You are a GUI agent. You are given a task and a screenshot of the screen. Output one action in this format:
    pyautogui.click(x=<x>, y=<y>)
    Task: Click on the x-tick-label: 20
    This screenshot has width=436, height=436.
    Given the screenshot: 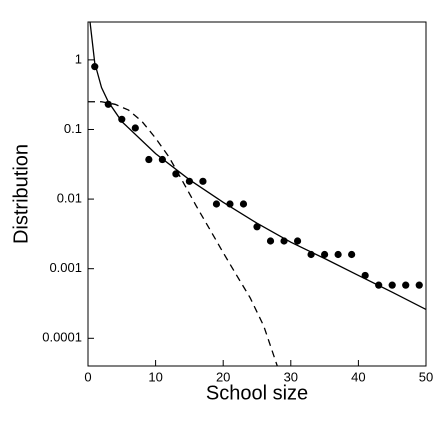 What is the action you would take?
    pyautogui.click(x=223, y=376)
    